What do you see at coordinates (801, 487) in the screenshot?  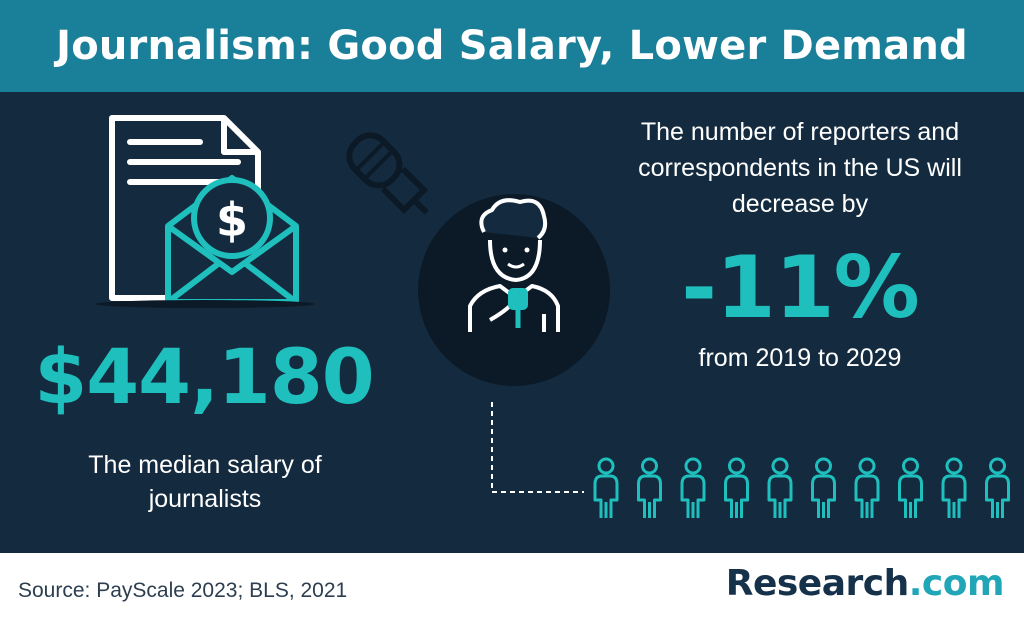 I see `people-row` at bounding box center [801, 487].